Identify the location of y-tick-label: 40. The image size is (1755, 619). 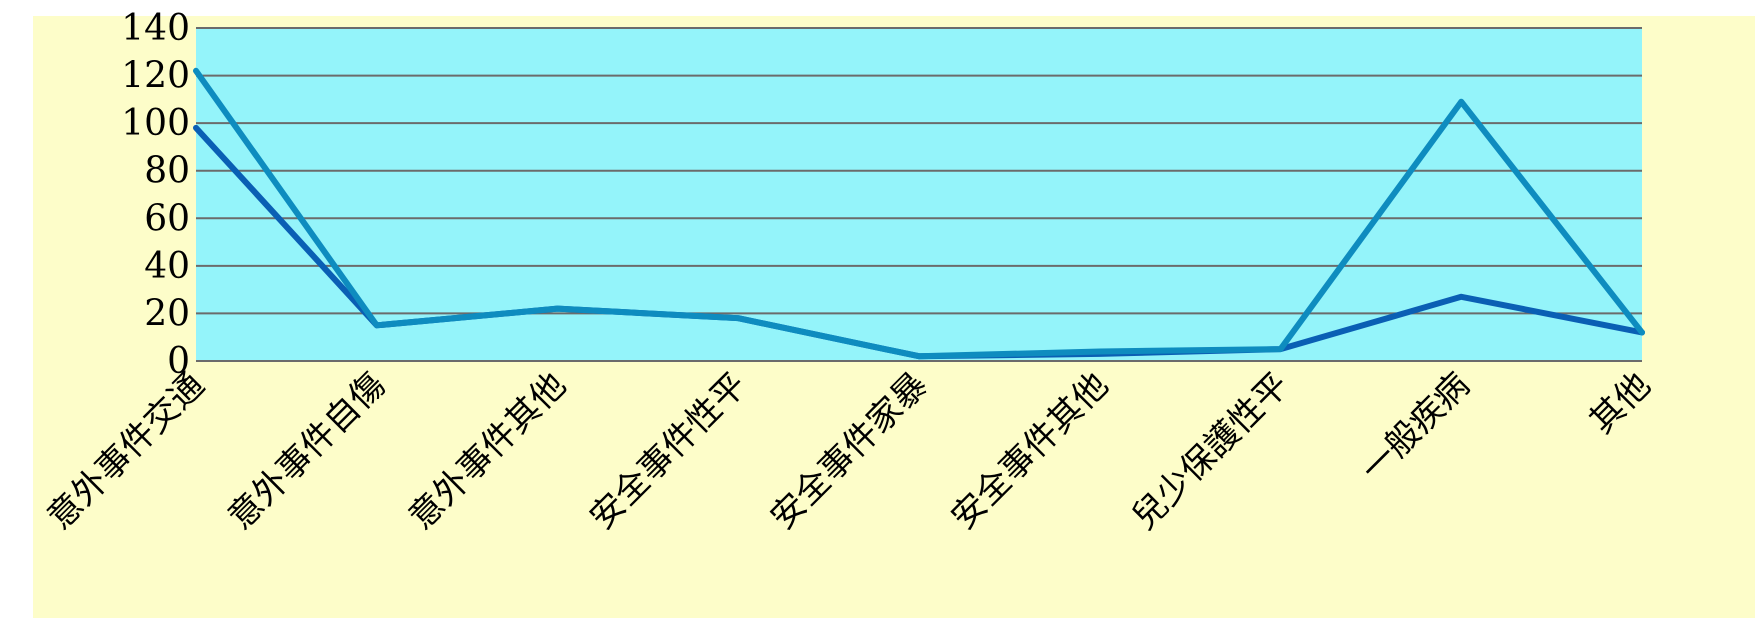
(167, 266).